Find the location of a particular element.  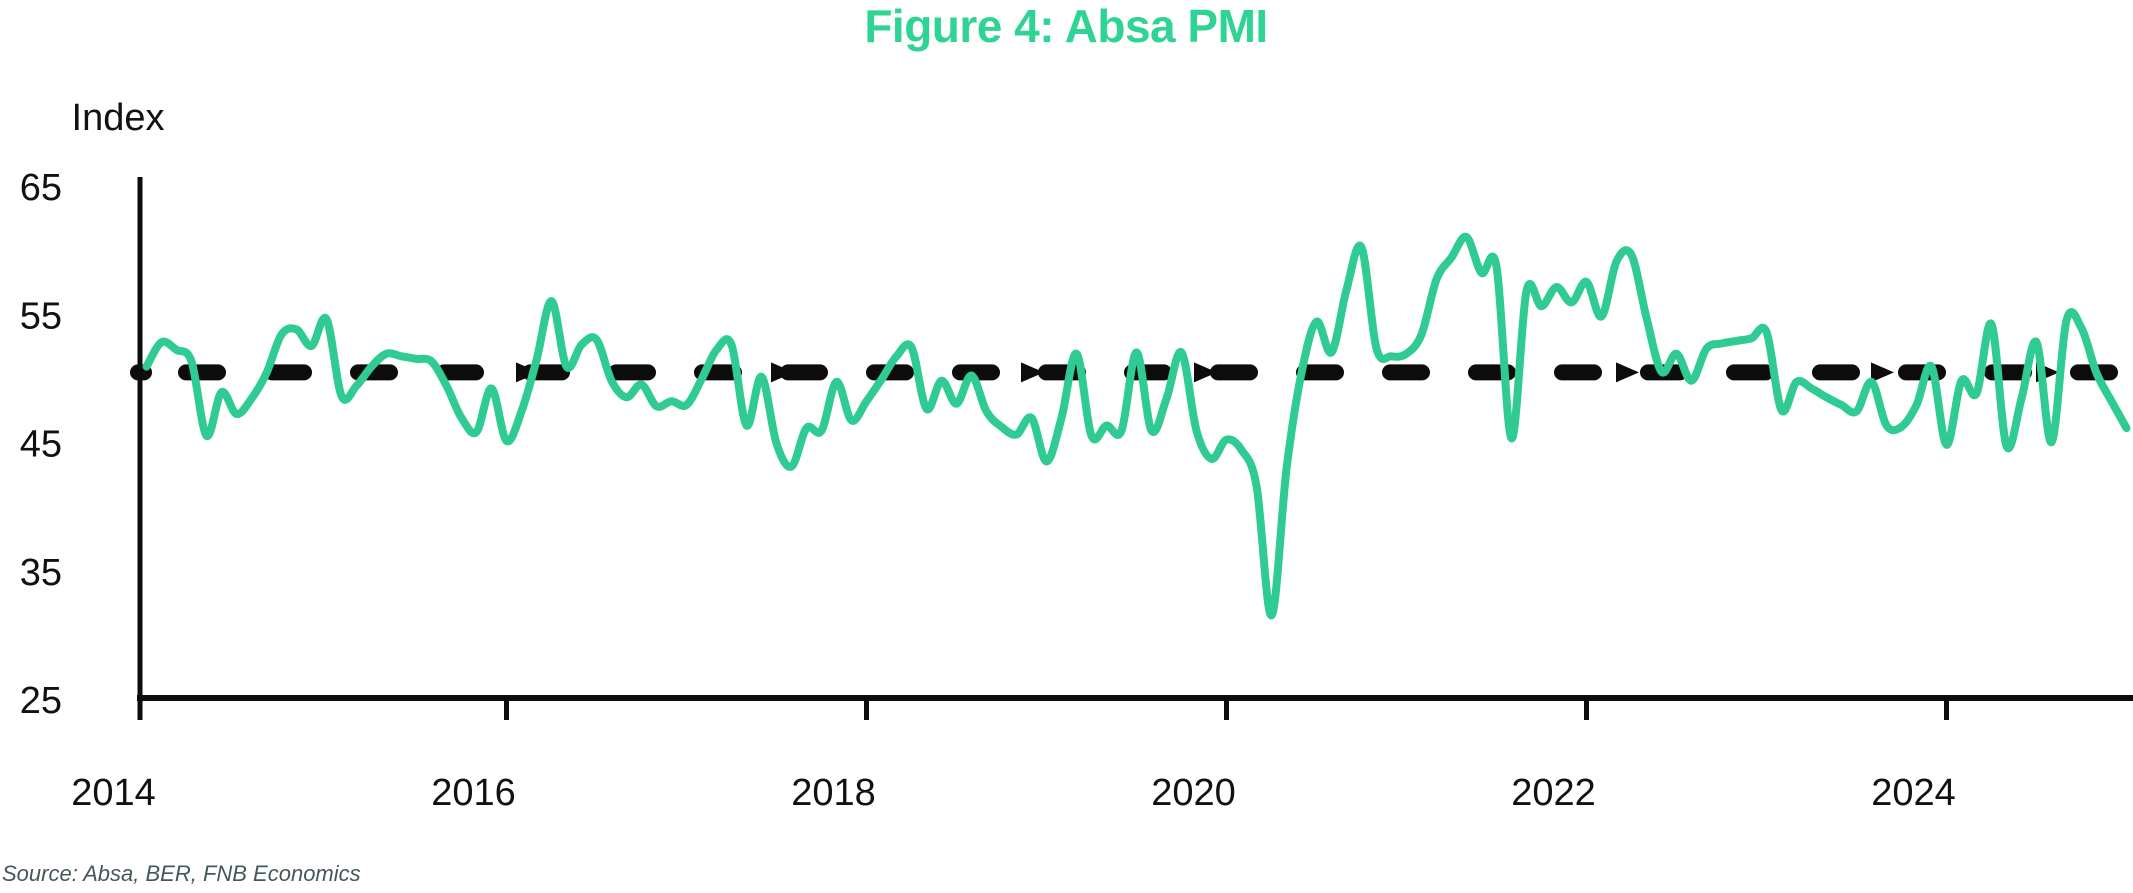

x-tick-label: 2014 is located at coordinates (113, 793).